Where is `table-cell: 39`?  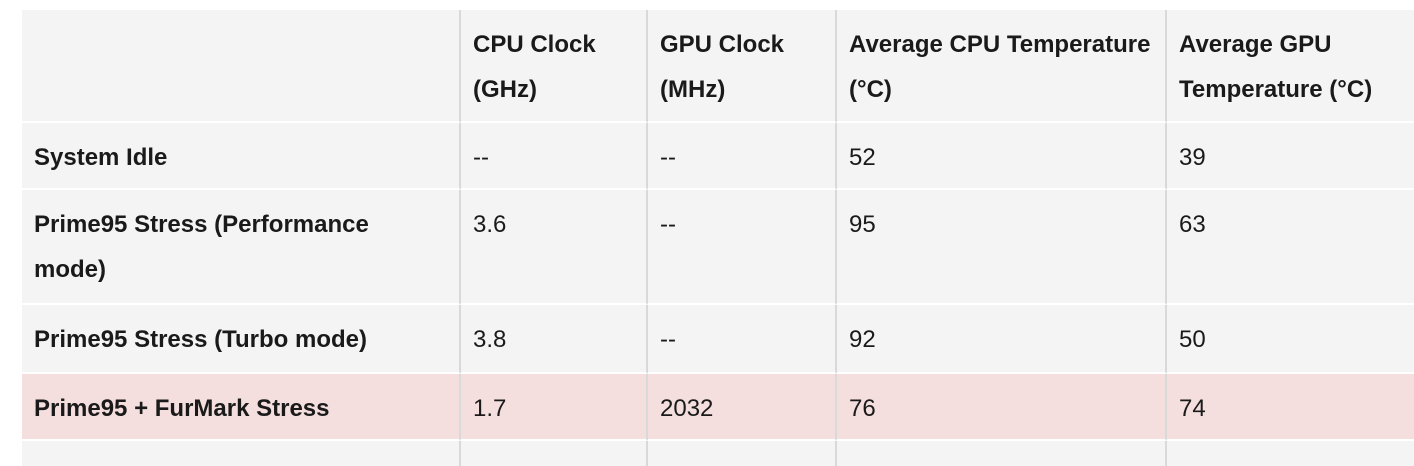
table-cell: 39 is located at coordinates (1290, 156).